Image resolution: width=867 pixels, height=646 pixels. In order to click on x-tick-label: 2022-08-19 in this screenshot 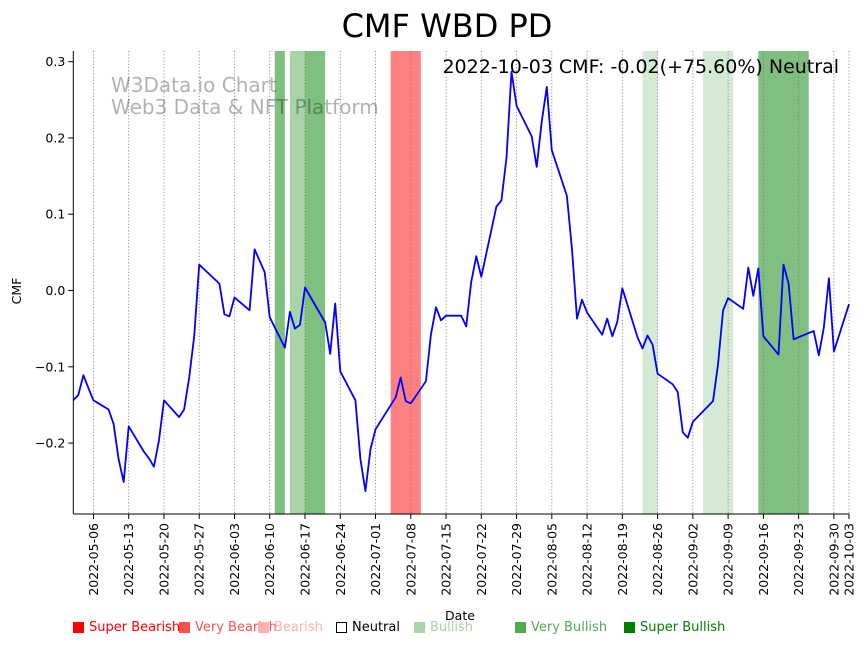, I will do `click(622, 559)`.